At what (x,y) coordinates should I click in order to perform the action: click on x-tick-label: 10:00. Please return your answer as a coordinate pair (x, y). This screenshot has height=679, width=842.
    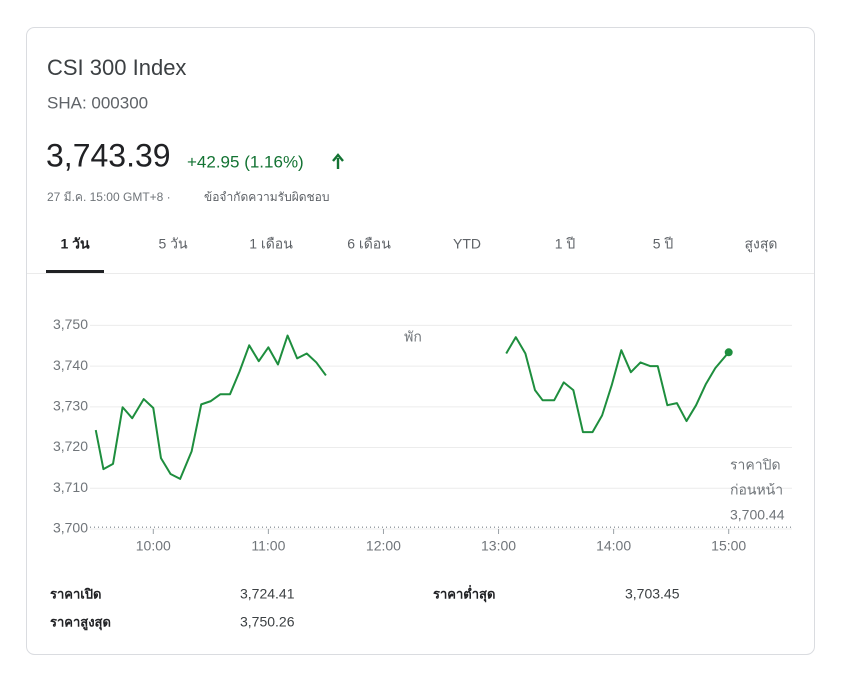
    Looking at the image, I should click on (153, 546).